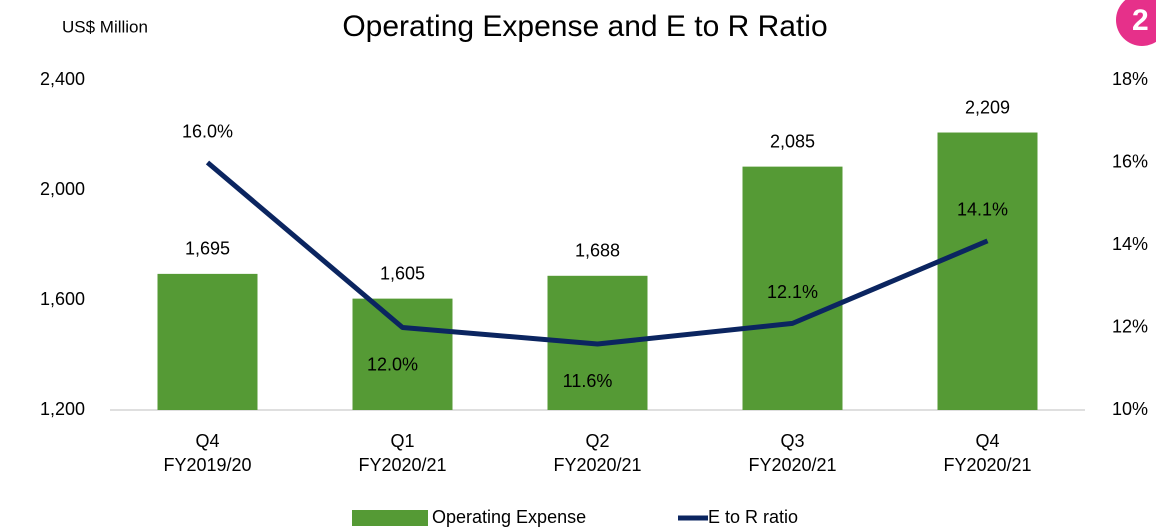  What do you see at coordinates (1130, 244) in the screenshot?
I see `y2-tick-label: 14%` at bounding box center [1130, 244].